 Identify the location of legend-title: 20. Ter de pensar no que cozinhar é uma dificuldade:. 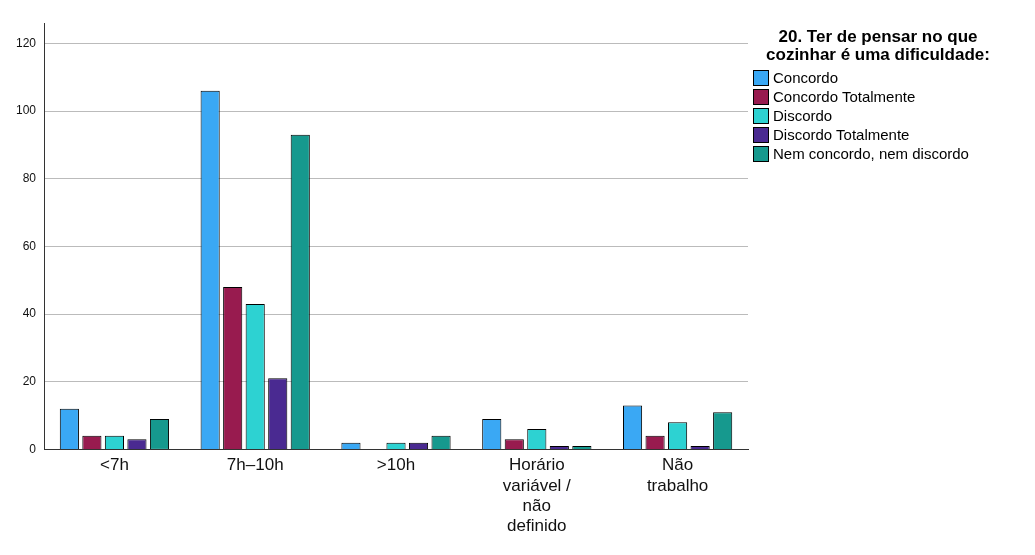
(878, 45).